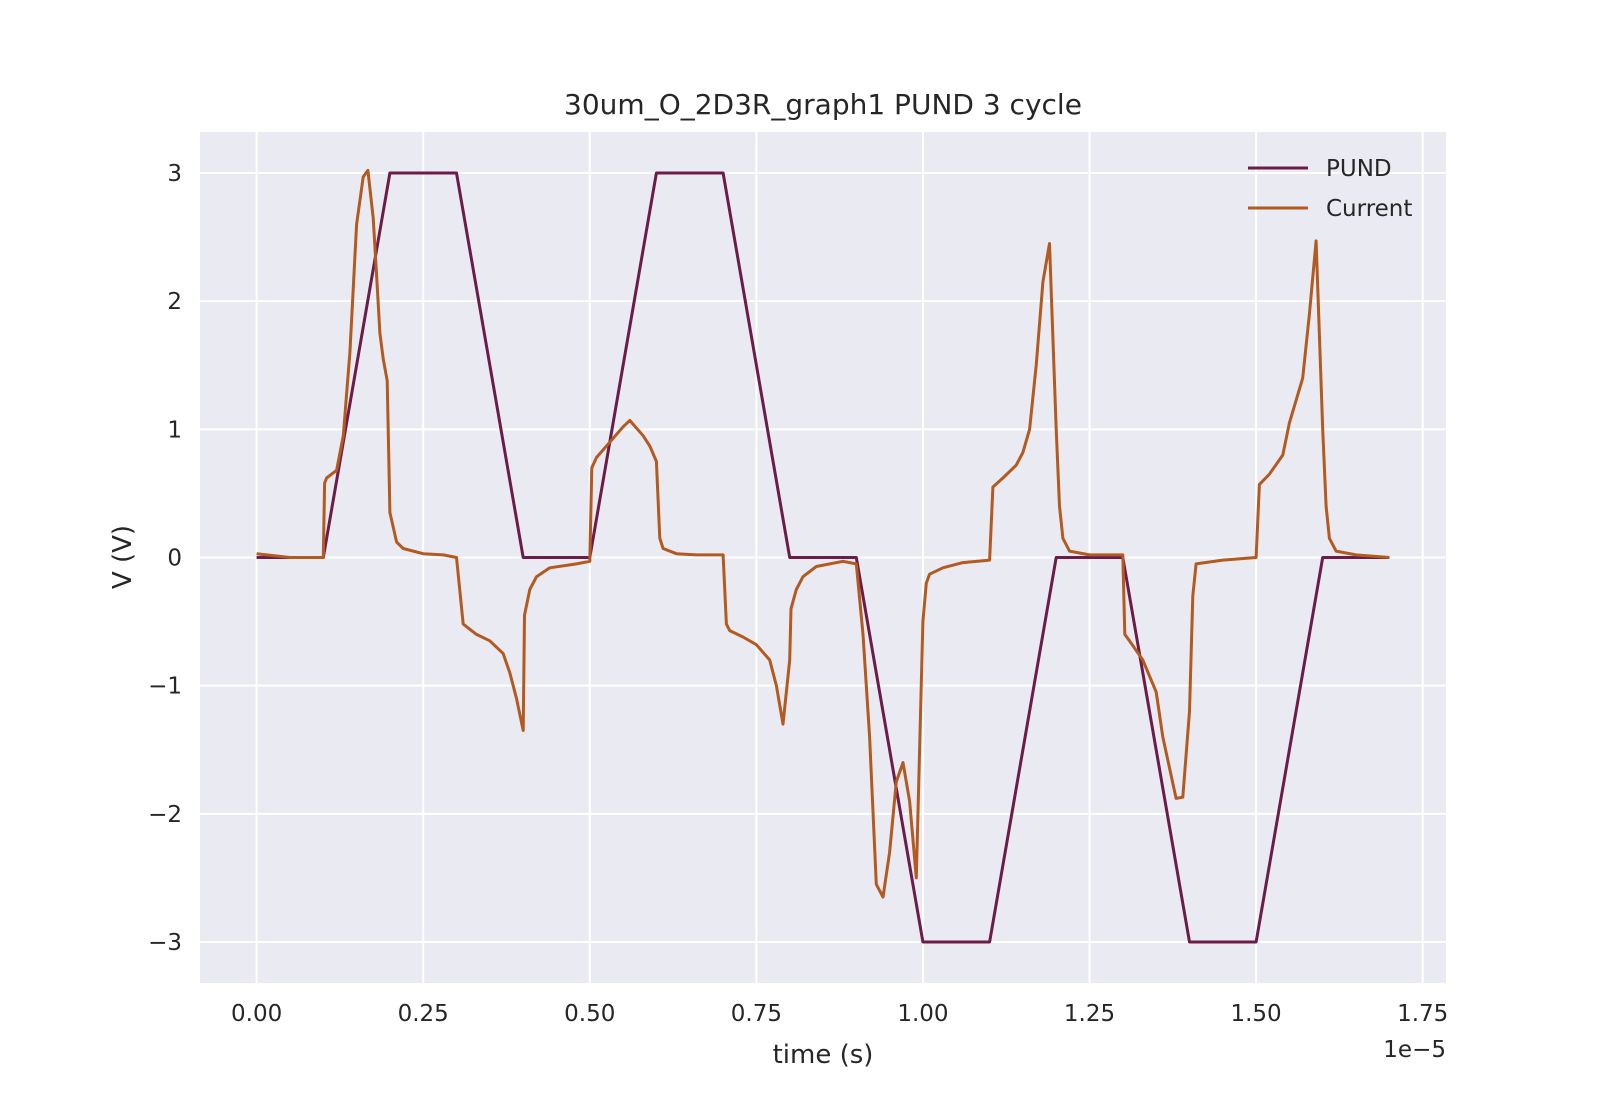  What do you see at coordinates (839, 1014) in the screenshot?
I see `x-tick-labels: 0.00 0.25 0.50 0.75 1.00 1.25 1.50 1.75` at bounding box center [839, 1014].